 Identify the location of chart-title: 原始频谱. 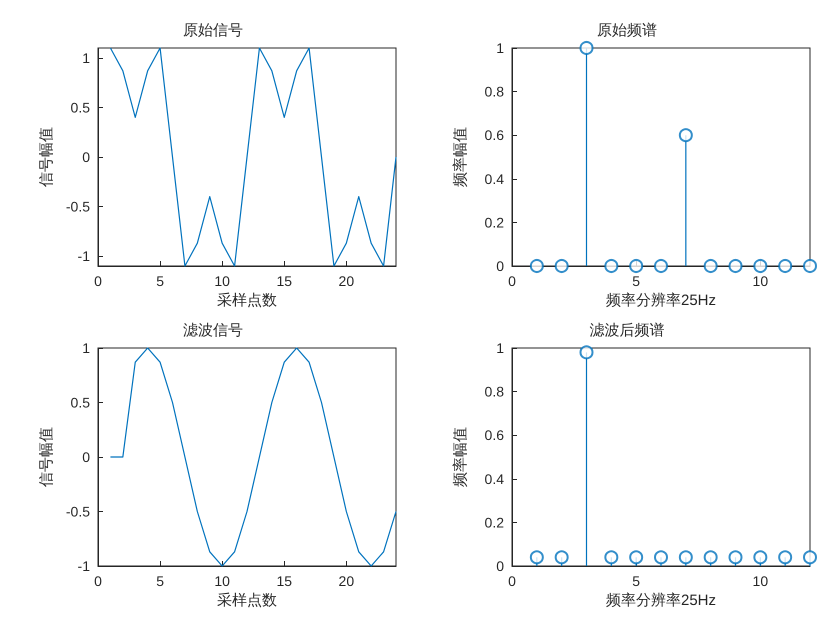
(627, 30).